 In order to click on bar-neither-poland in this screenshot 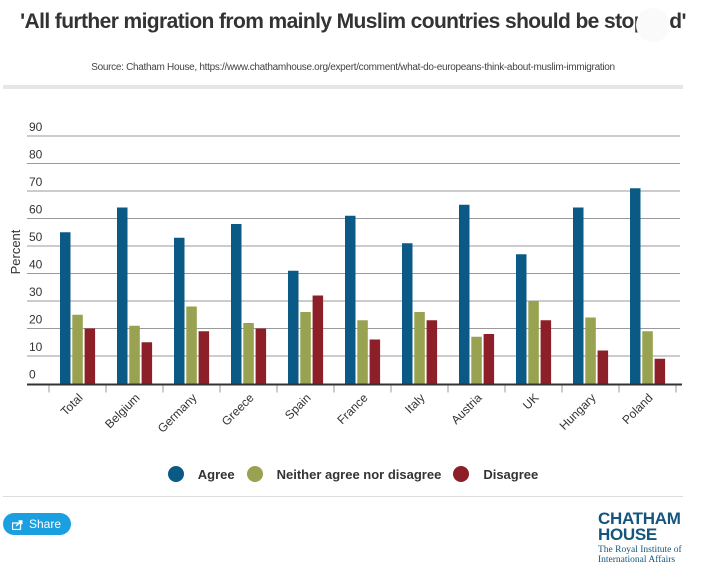, I will do `click(647, 357)`.